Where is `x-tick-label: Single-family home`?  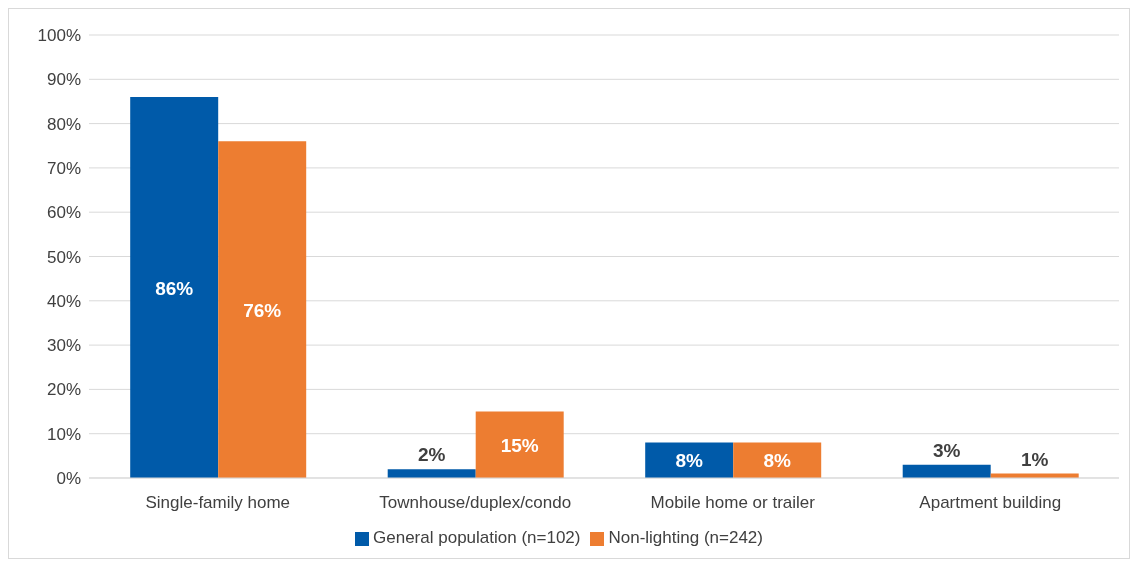
x-tick-label: Single-family home is located at coordinates (218, 503).